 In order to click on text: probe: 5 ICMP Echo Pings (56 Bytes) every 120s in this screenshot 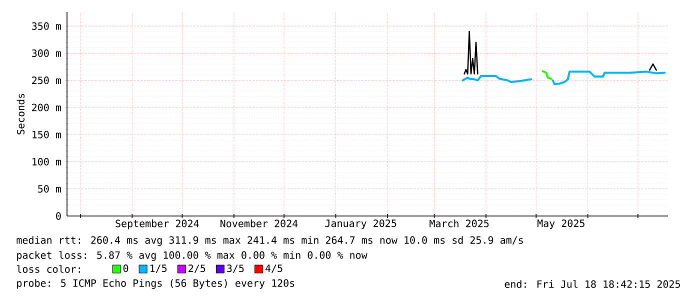, I will do `click(155, 284)`.